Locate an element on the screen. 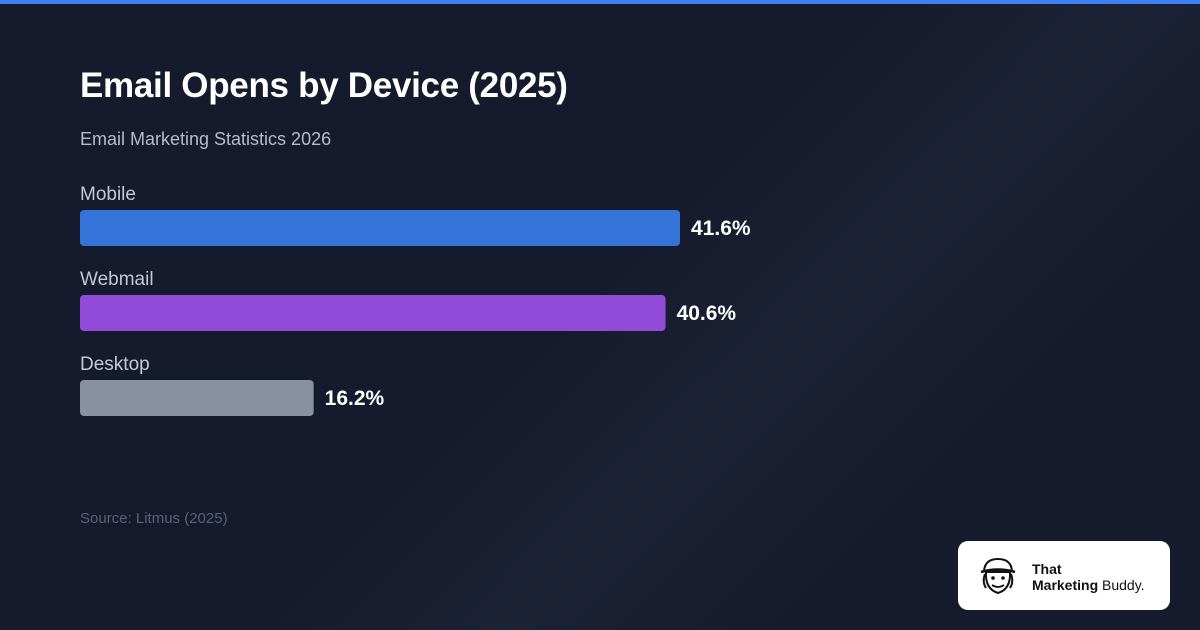 The height and width of the screenshot is (630, 1200). chart-title: Email Opens by Device (2025) is located at coordinates (324, 85).